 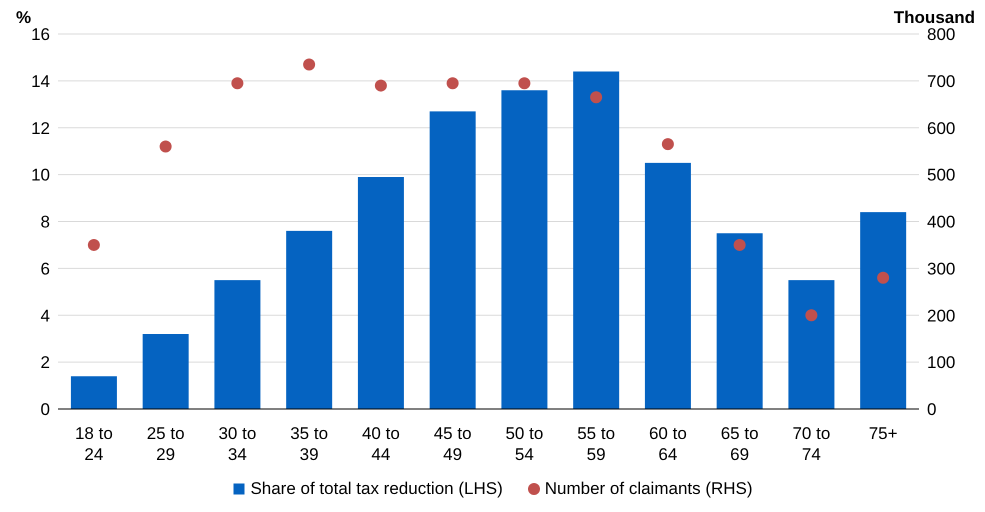 I want to click on legend-label: Number of claimants (RHS), so click(x=648, y=489).